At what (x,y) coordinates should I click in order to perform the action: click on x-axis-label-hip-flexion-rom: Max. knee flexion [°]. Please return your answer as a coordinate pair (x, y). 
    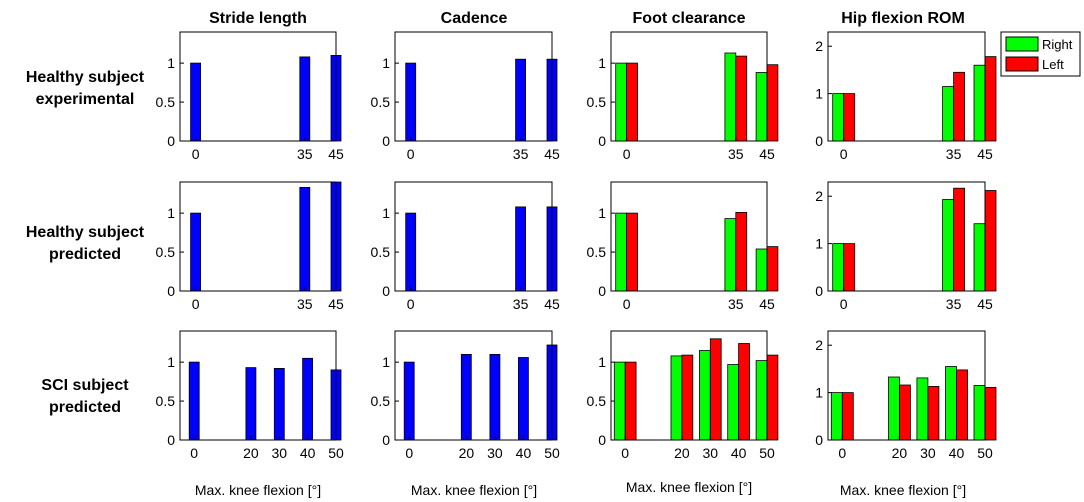
    Looking at the image, I should click on (903, 490).